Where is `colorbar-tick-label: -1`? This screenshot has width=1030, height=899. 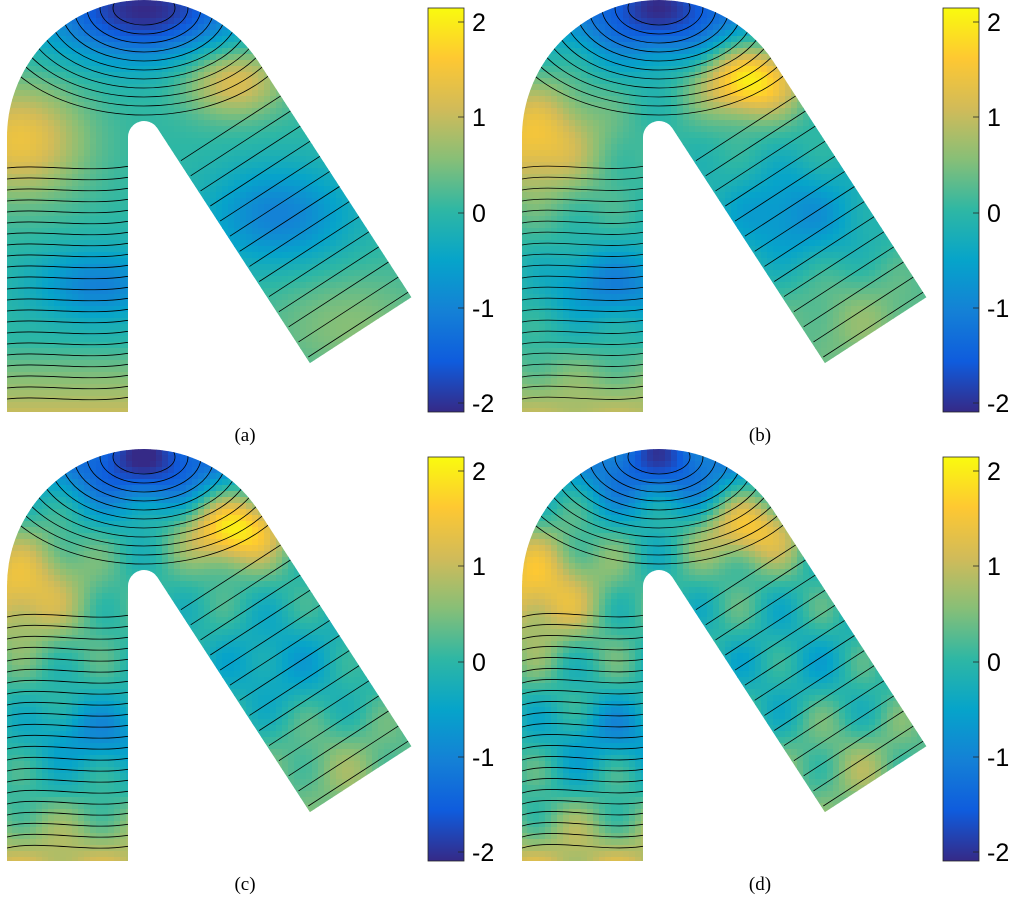
colorbar-tick-label: -1 is located at coordinates (998, 758).